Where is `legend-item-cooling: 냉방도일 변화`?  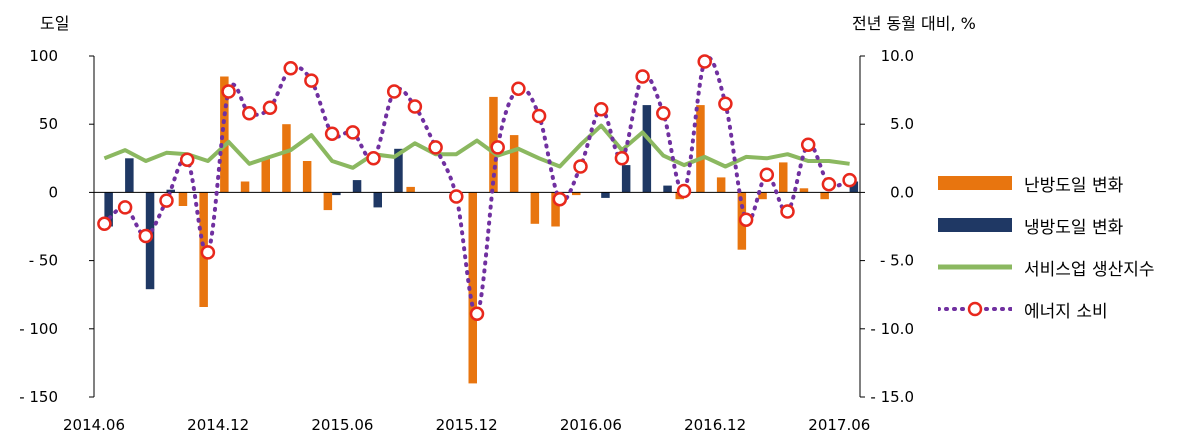 legend-item-cooling: 냉방도일 변화 is located at coordinates (1063, 225).